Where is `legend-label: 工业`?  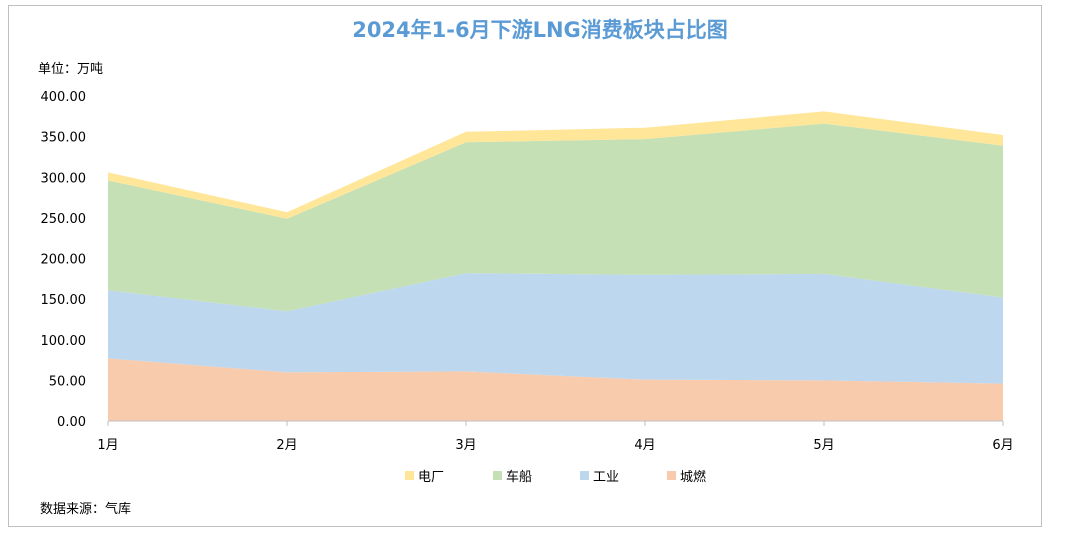 legend-label: 工业 is located at coordinates (606, 477).